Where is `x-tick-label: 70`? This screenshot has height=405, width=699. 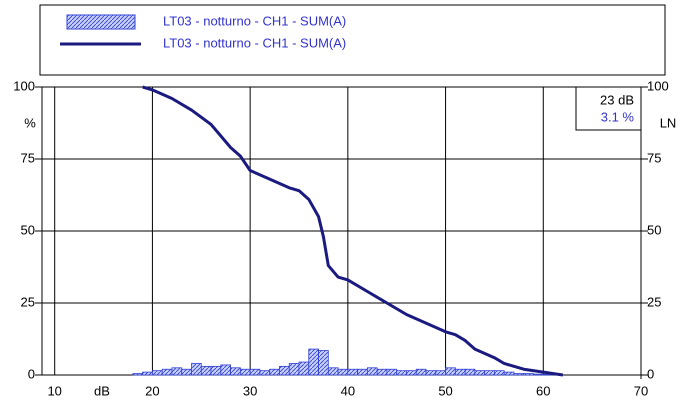
x-tick-label: 70 is located at coordinates (641, 390).